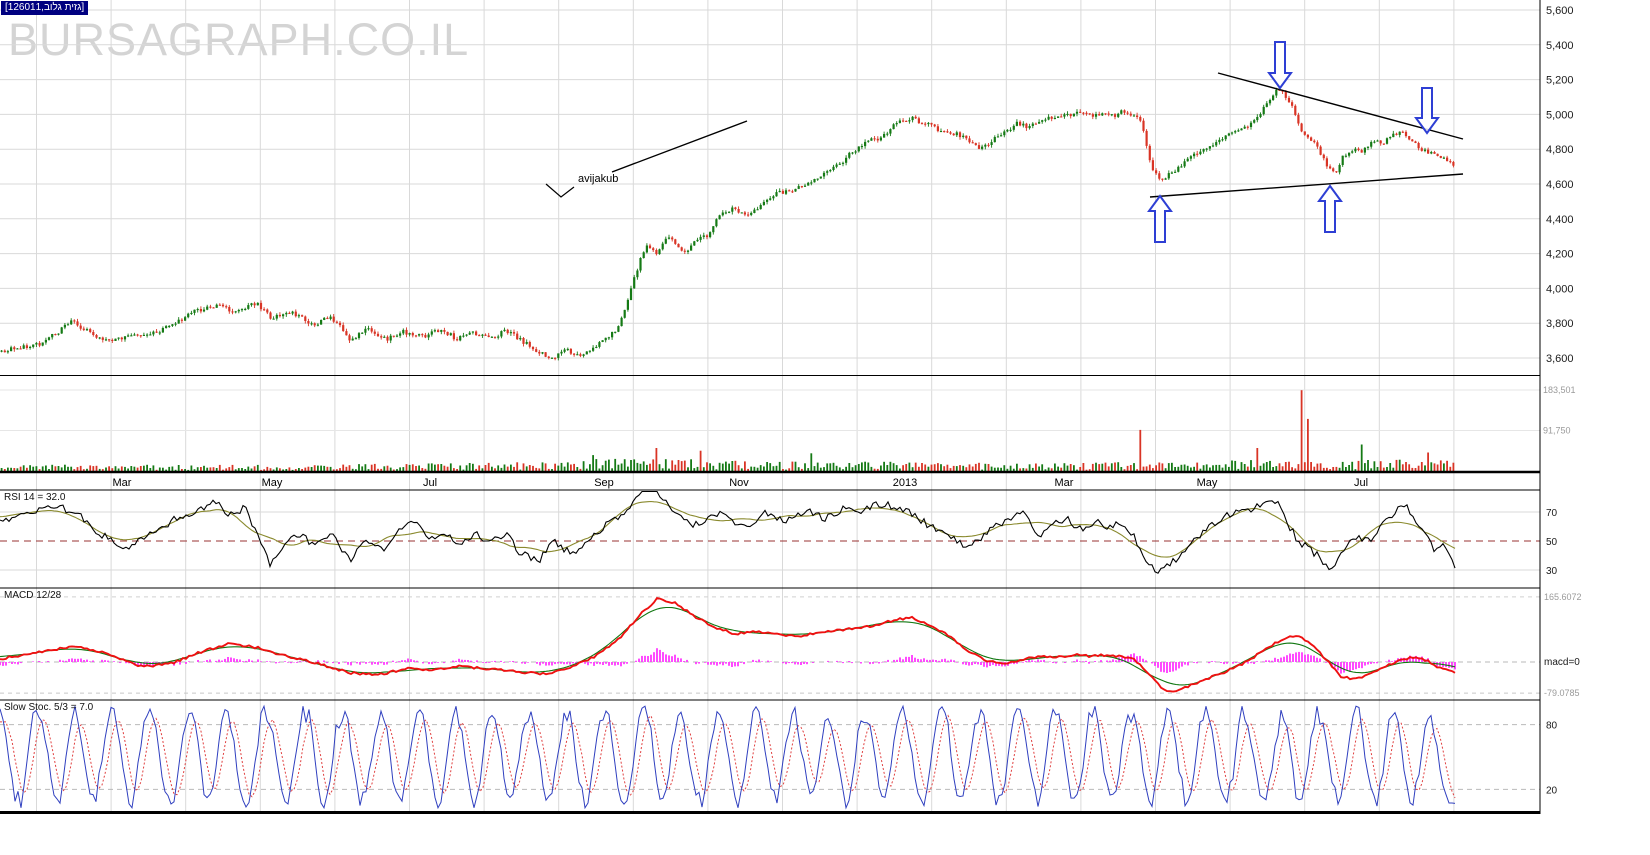 Image resolution: width=1650 pixels, height=855 pixels. I want to click on stoch-panel-label: Slow Stoc. 5/3 = 7.0, so click(49, 707).